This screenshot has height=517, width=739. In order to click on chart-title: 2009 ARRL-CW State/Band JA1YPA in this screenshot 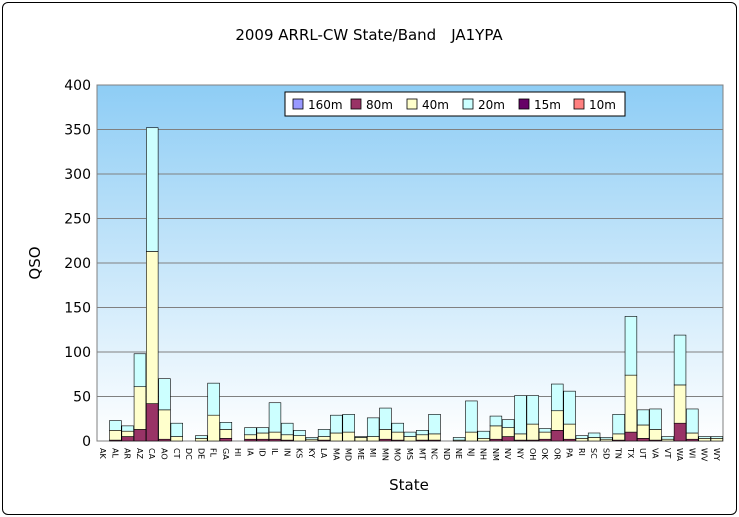, I will do `click(369, 35)`.